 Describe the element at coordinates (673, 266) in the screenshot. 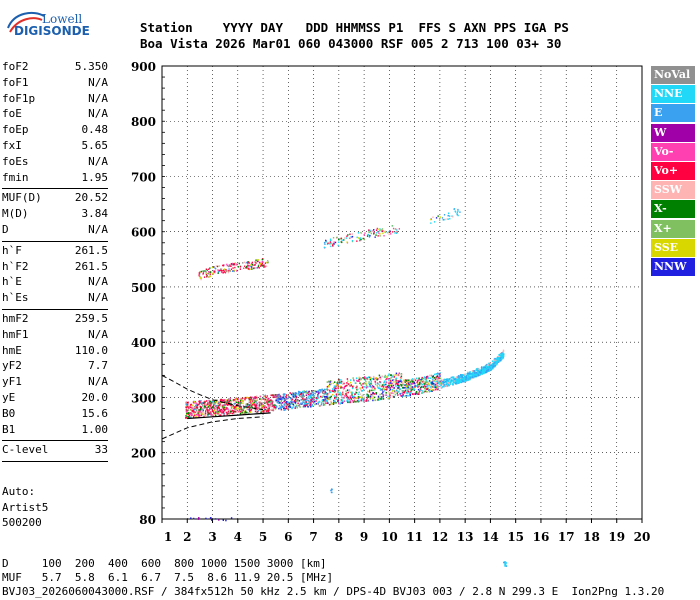

I see `legend-item-nnw: NNW` at that location.